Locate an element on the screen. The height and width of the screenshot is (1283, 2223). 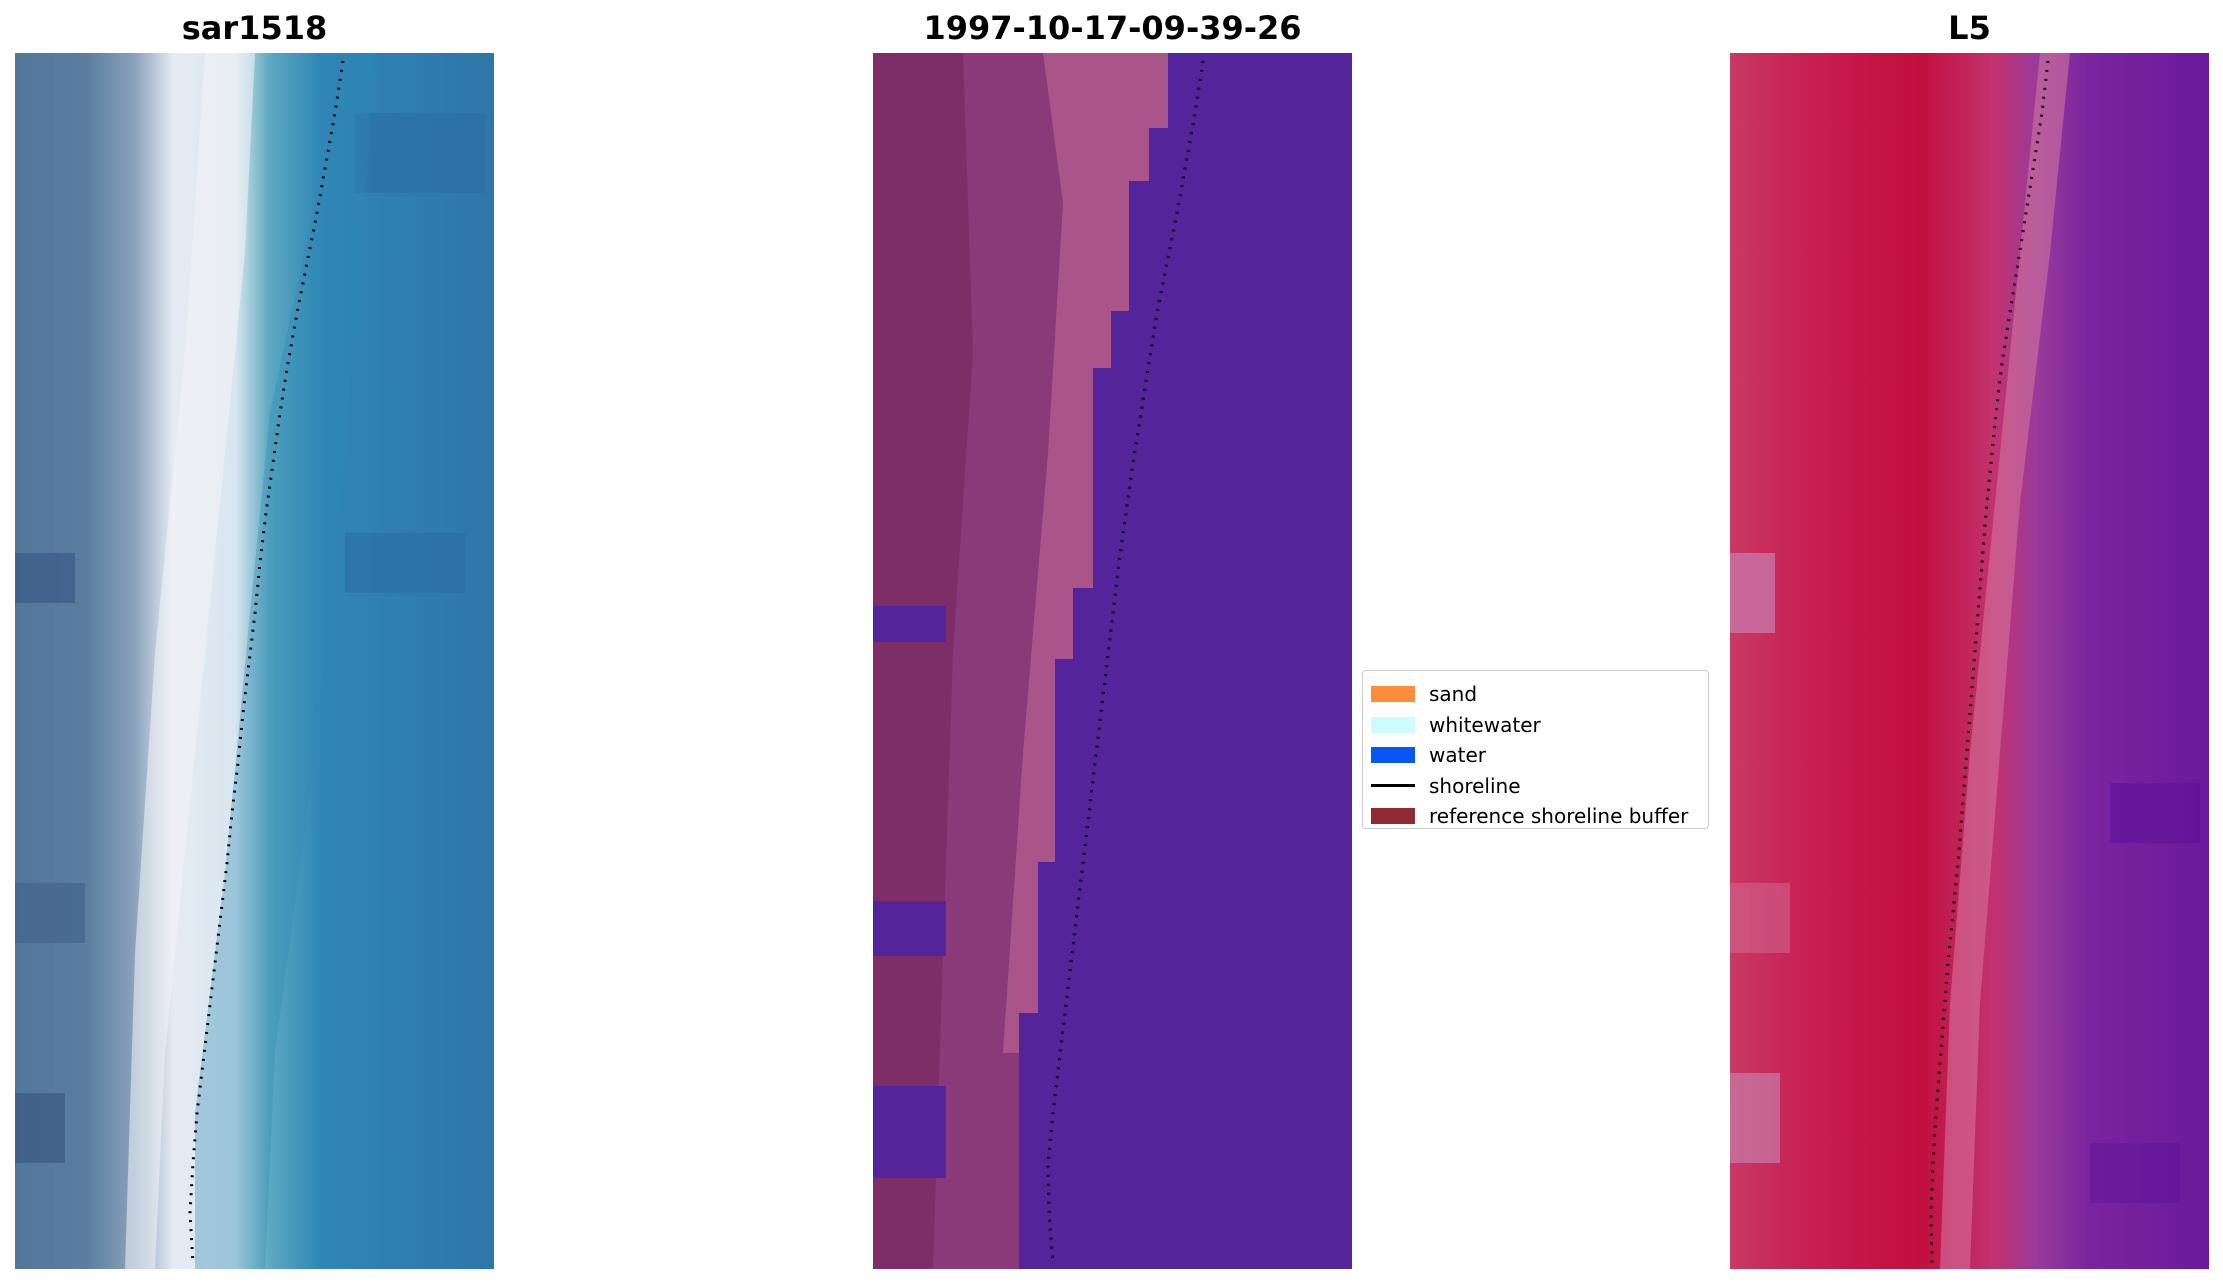
legend-label: whitewater is located at coordinates (1485, 724).